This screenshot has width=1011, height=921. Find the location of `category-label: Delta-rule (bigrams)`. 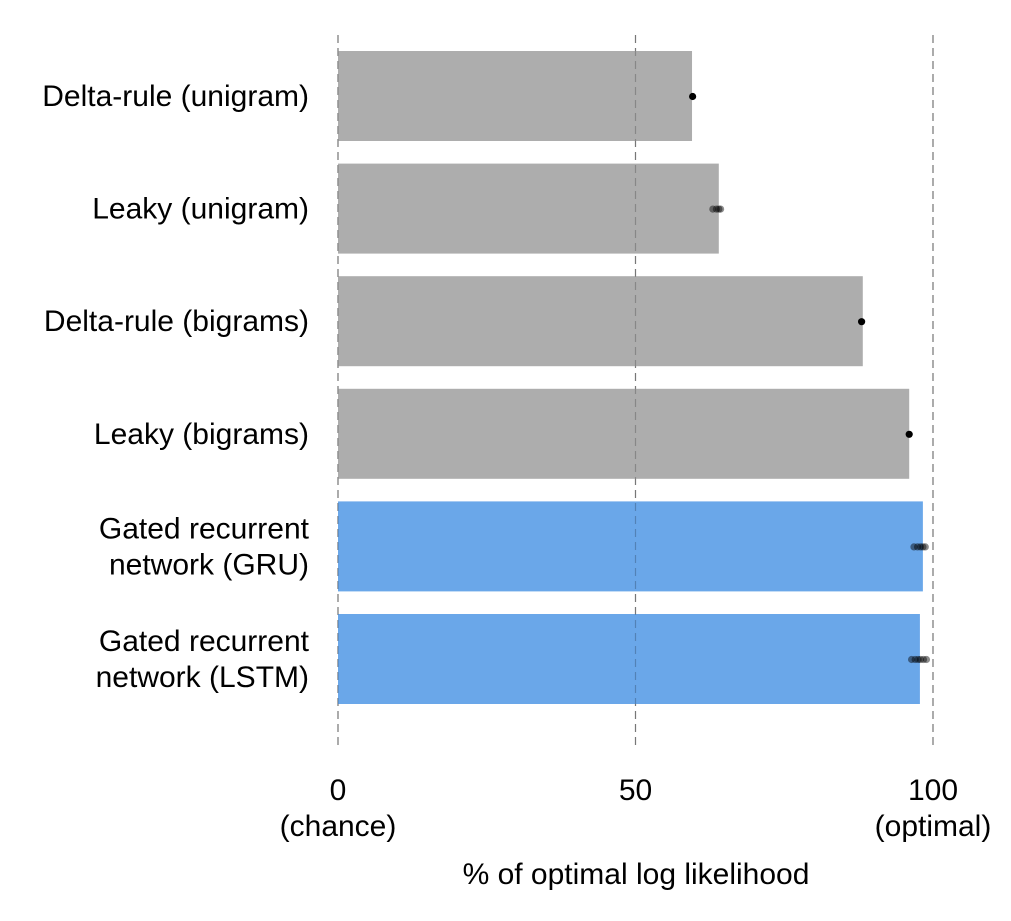

category-label: Delta-rule (bigrams) is located at coordinates (176, 321).